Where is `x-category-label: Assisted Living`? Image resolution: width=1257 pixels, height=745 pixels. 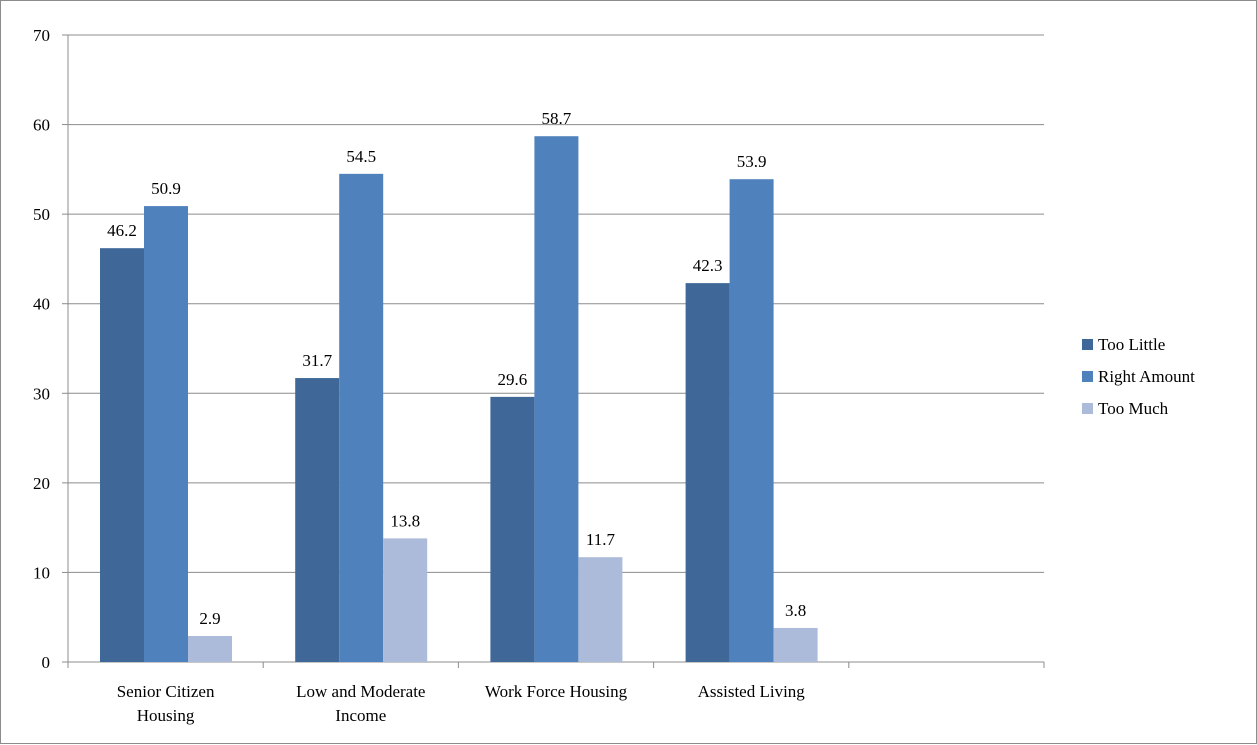
x-category-label: Assisted Living is located at coordinates (752, 691).